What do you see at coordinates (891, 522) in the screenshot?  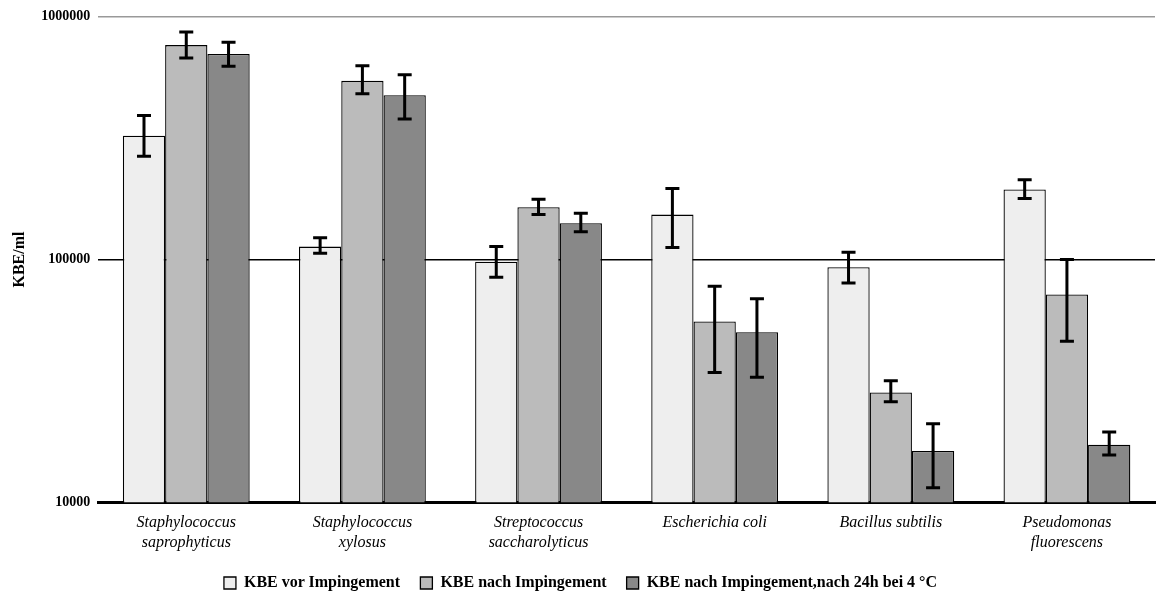 I see `x-tick-label: Bacillus subtilis` at bounding box center [891, 522].